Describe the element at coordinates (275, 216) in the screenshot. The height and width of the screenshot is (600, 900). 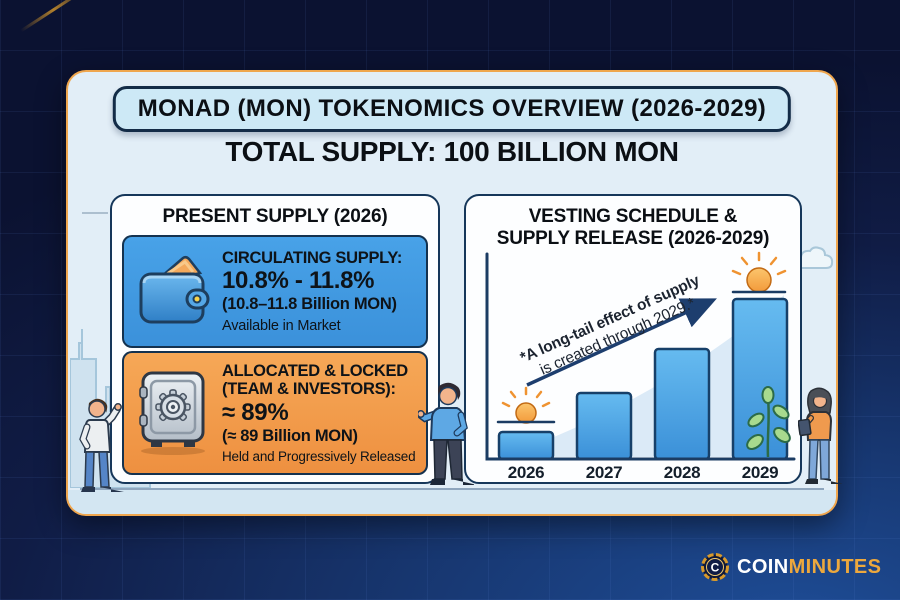
I see `present-supply-title: PRESENT SUPPLY (2026)` at that location.